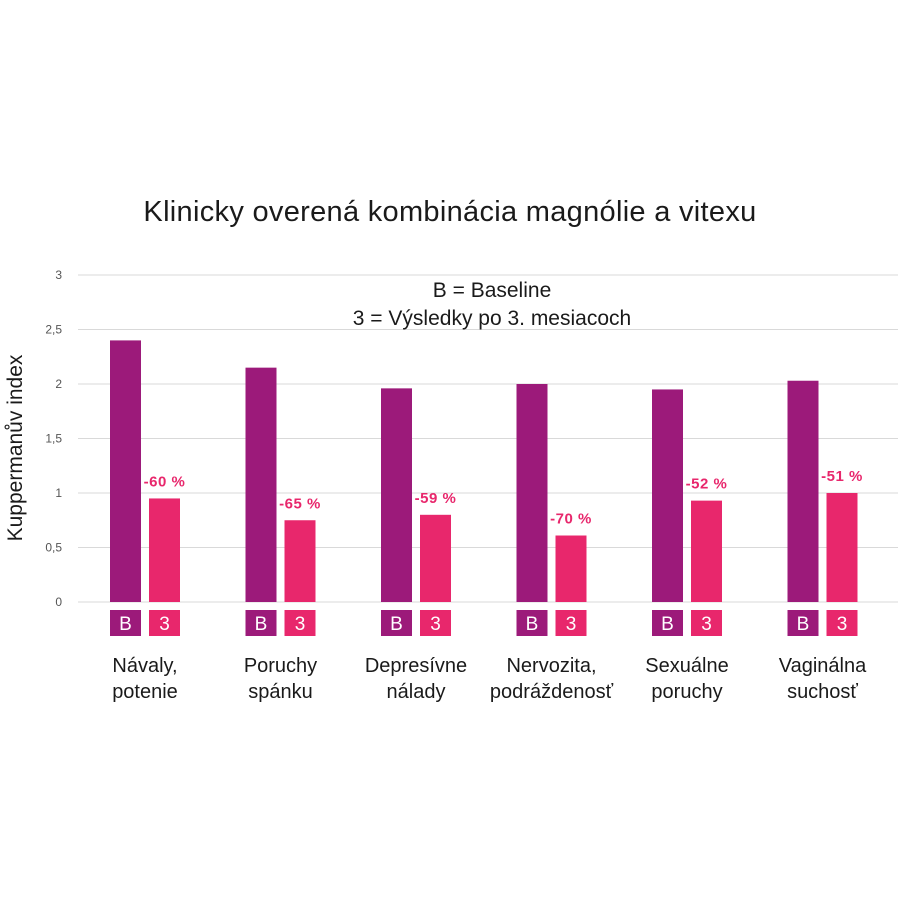 The image size is (900, 900). What do you see at coordinates (416, 666) in the screenshot?
I see `category-label: Depresívne` at bounding box center [416, 666].